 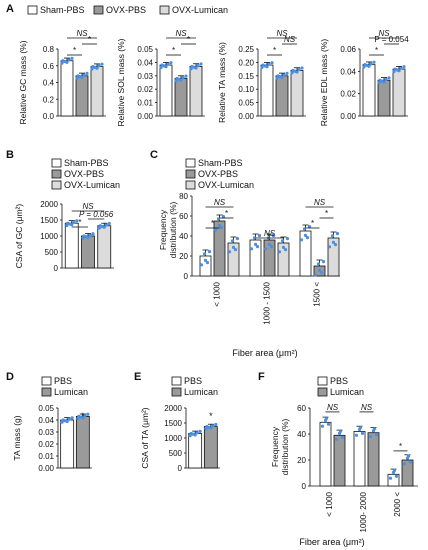 What do you see at coordinates (312, 223) in the screenshot?
I see `sig-C-3-12-label: *` at bounding box center [312, 223].